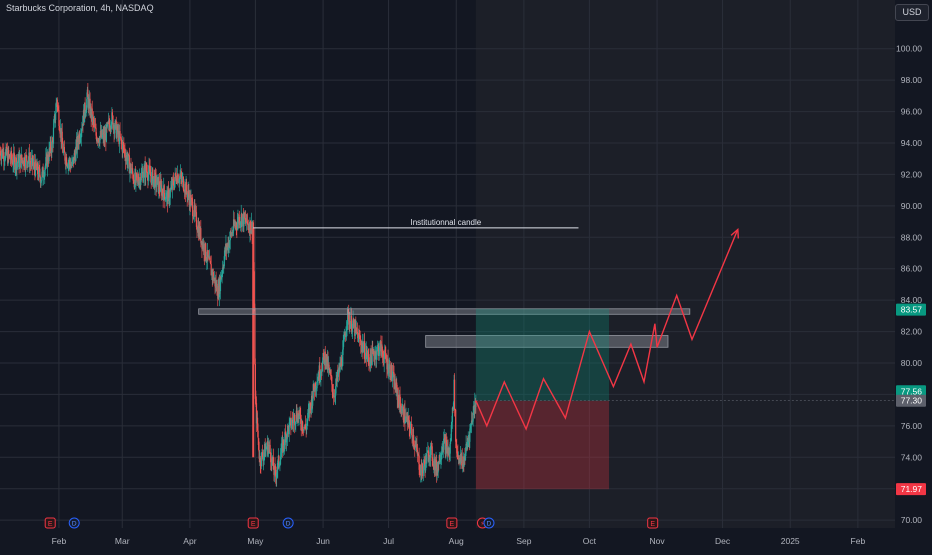 The image size is (932, 555). What do you see at coordinates (255, 541) in the screenshot?
I see `time-tick-label: May` at bounding box center [255, 541].